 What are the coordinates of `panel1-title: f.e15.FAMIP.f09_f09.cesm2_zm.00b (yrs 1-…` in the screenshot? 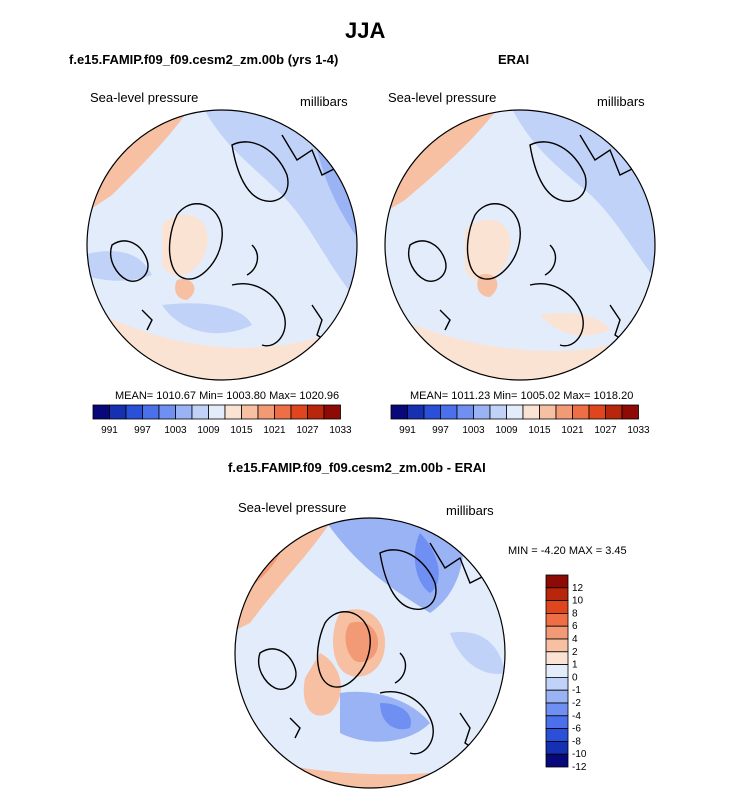 It's located at (204, 59).